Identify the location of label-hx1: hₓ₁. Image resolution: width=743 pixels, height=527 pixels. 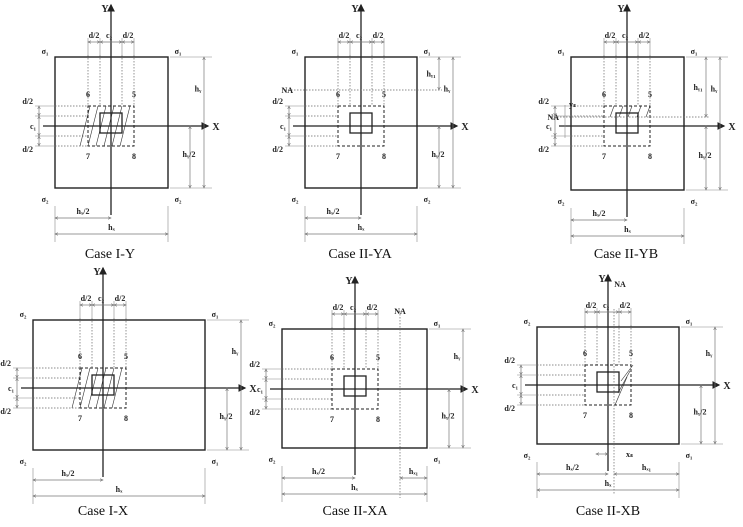
(414, 471).